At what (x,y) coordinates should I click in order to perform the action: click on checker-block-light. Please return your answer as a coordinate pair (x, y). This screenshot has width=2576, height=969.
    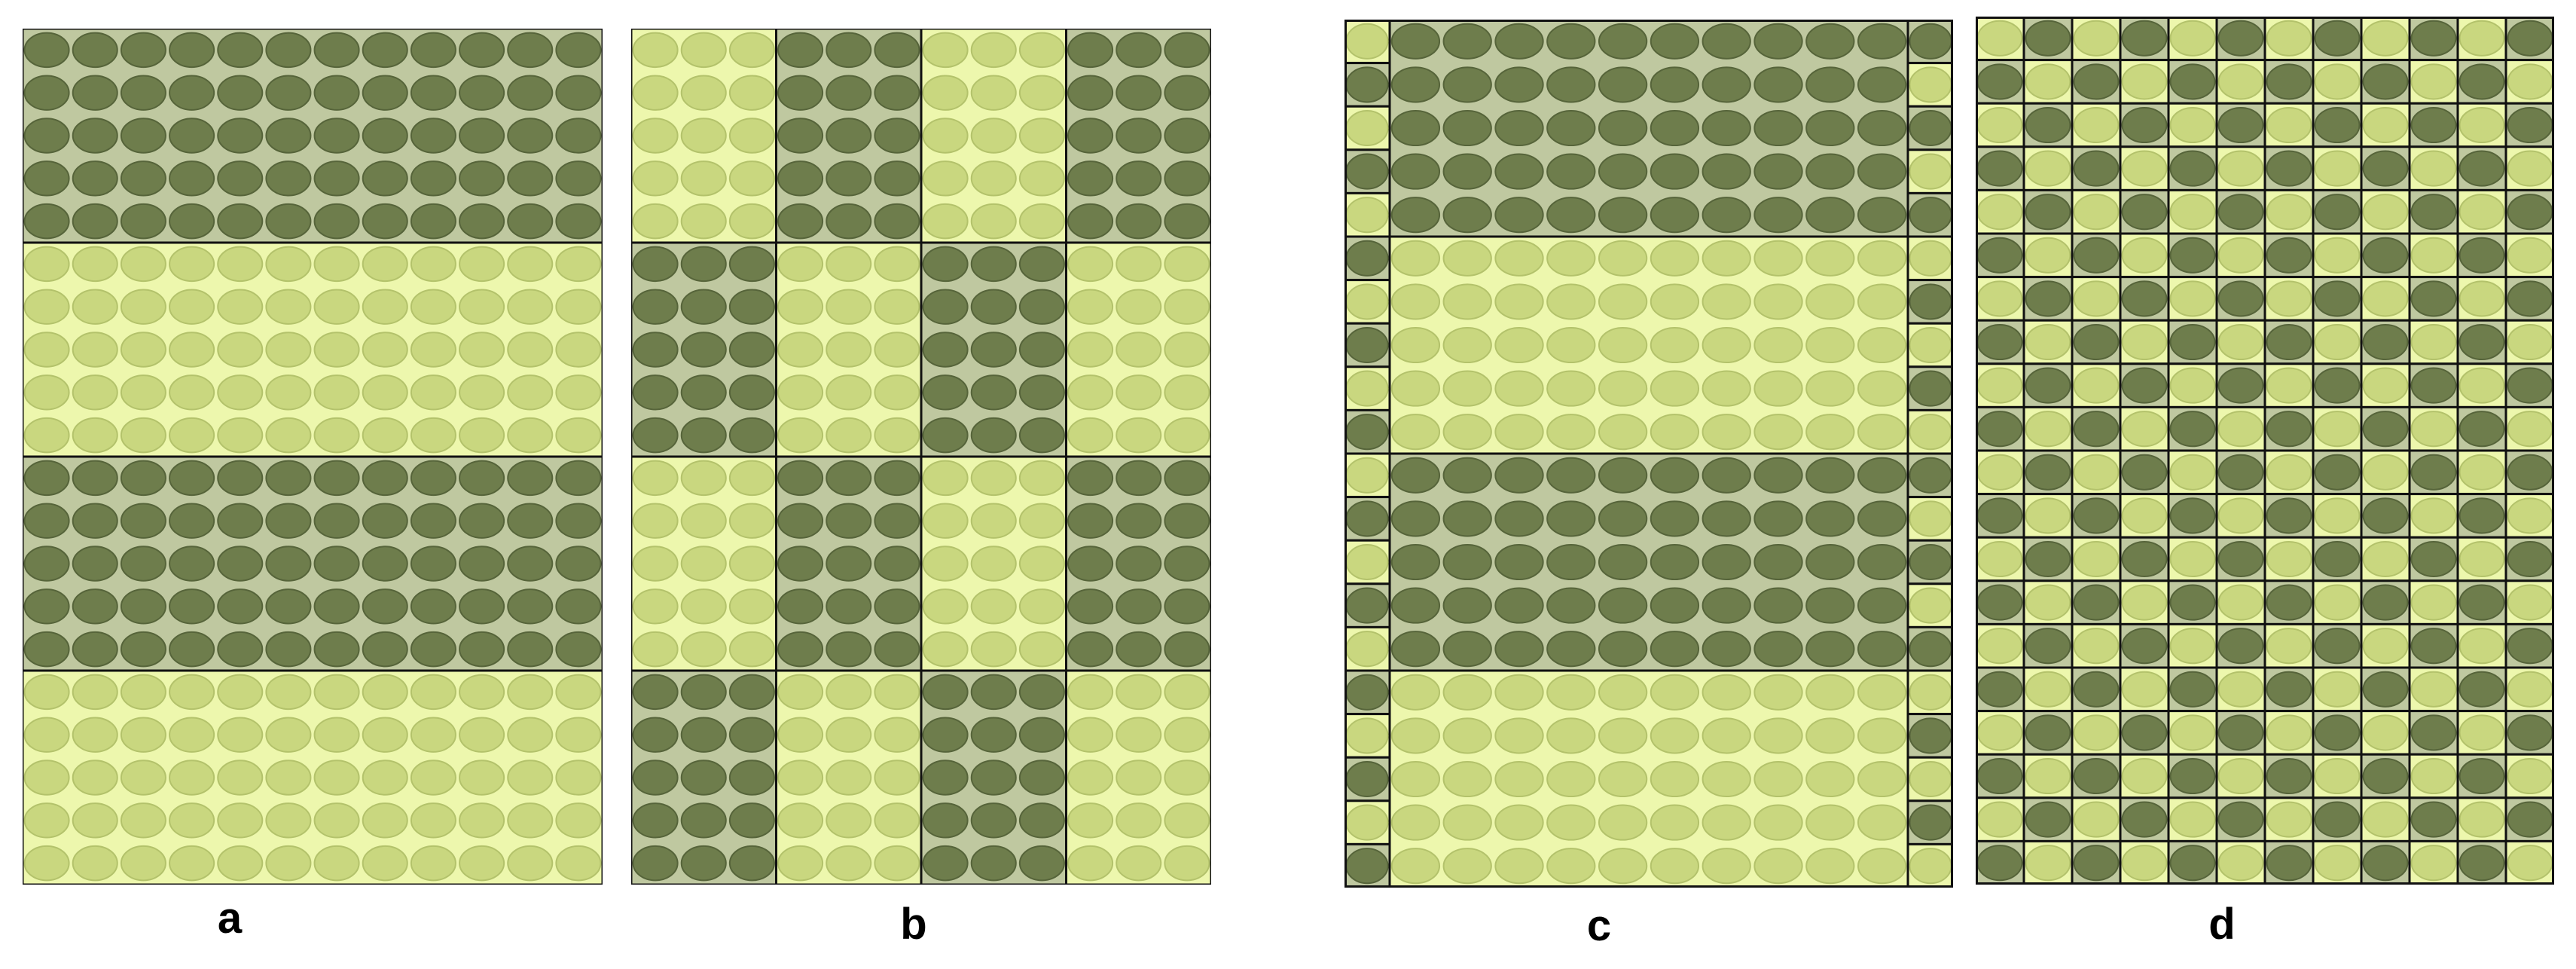
    Looking at the image, I should click on (849, 777).